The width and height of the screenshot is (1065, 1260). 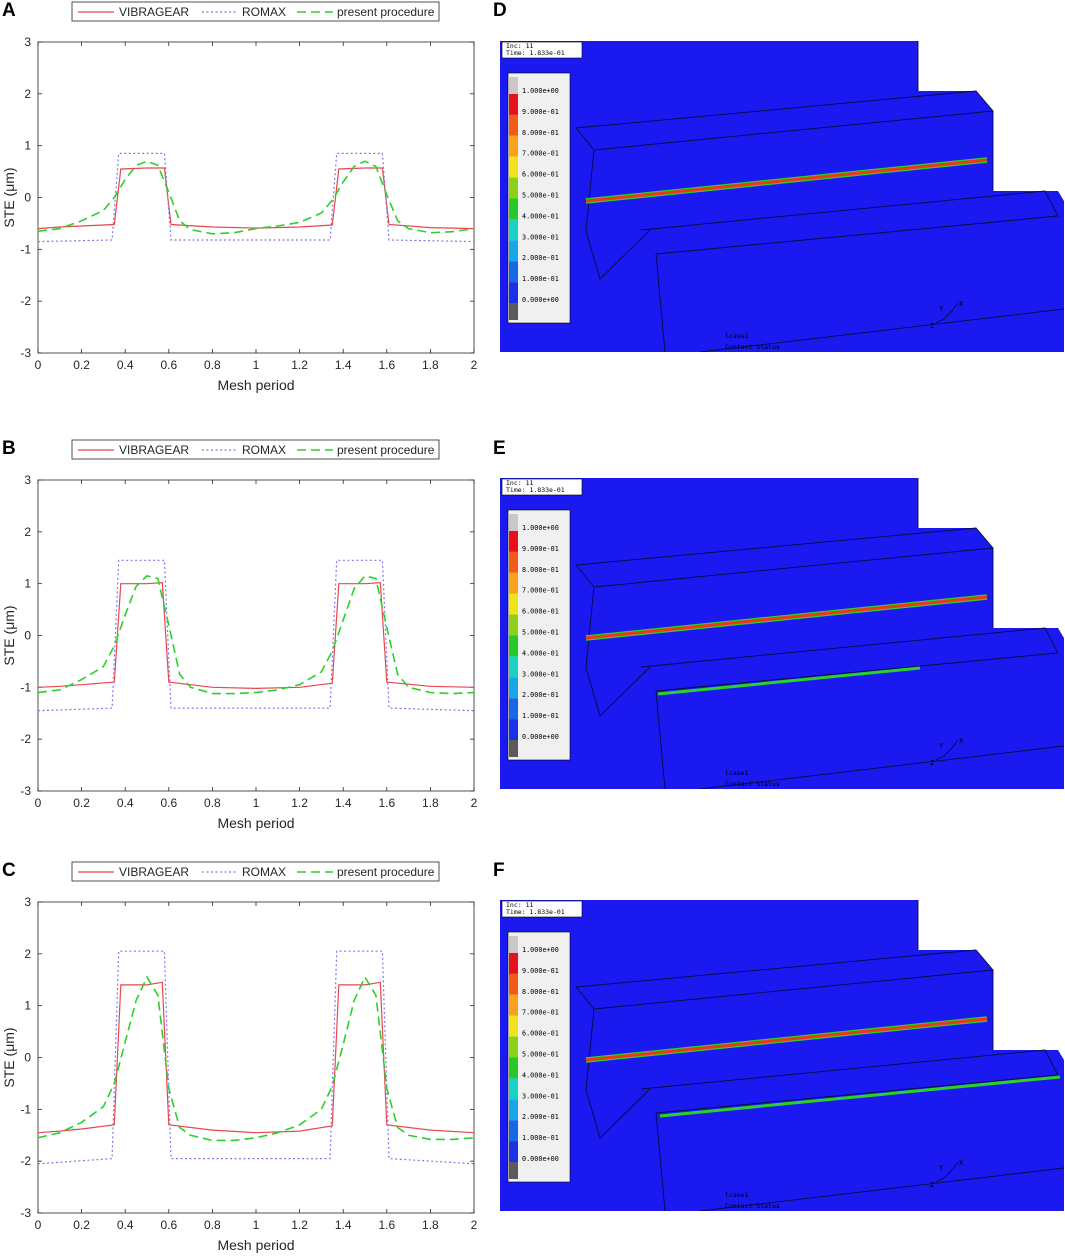 I want to click on panel-label-e: E, so click(x=499, y=448).